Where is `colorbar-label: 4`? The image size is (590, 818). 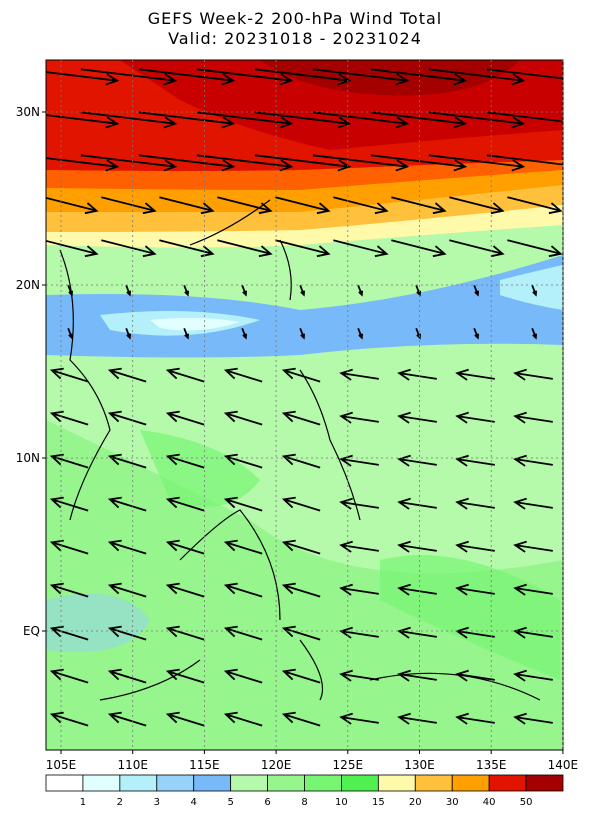
colorbar-label: 4 is located at coordinates (194, 802).